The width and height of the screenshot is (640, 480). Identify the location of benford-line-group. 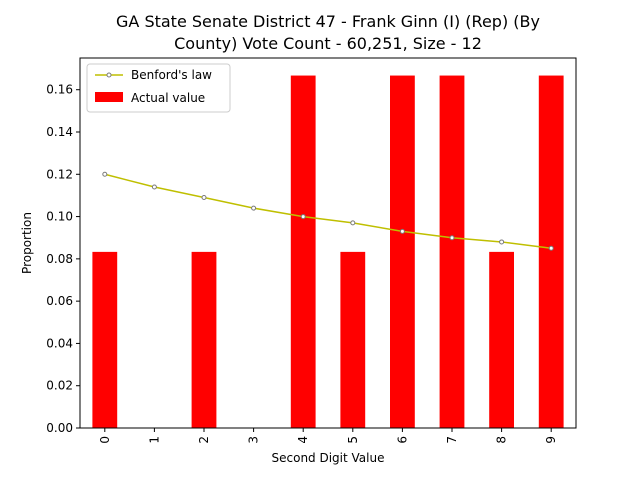
(328, 211).